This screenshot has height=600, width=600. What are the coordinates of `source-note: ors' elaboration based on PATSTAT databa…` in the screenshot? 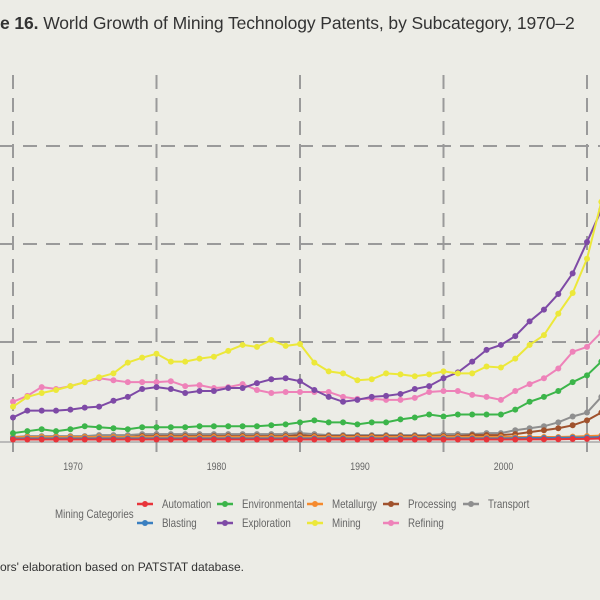 It's located at (122, 567).